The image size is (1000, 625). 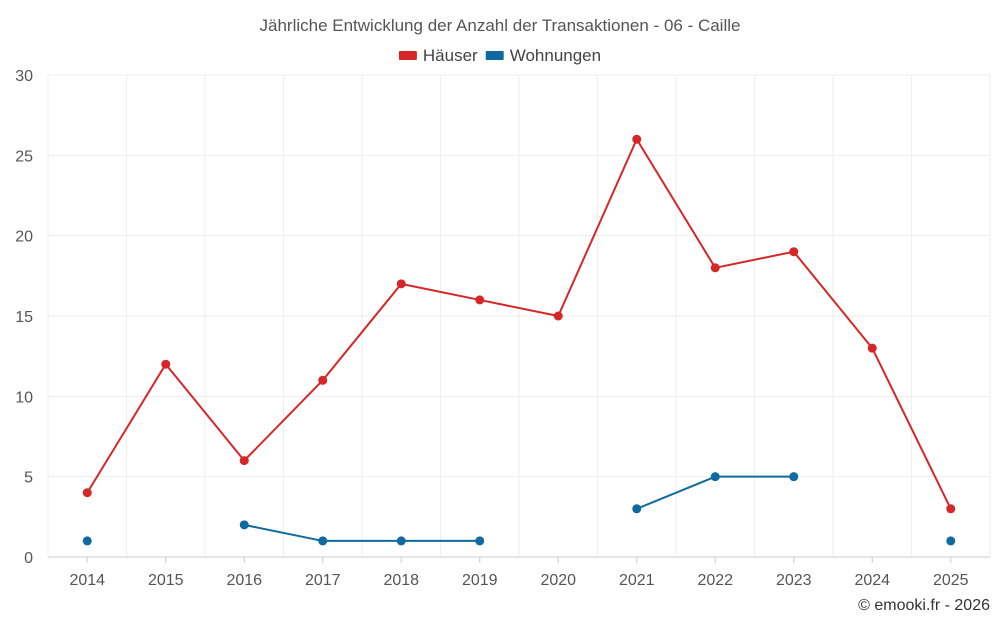 I want to click on x-tick-label: 2021, so click(x=637, y=580).